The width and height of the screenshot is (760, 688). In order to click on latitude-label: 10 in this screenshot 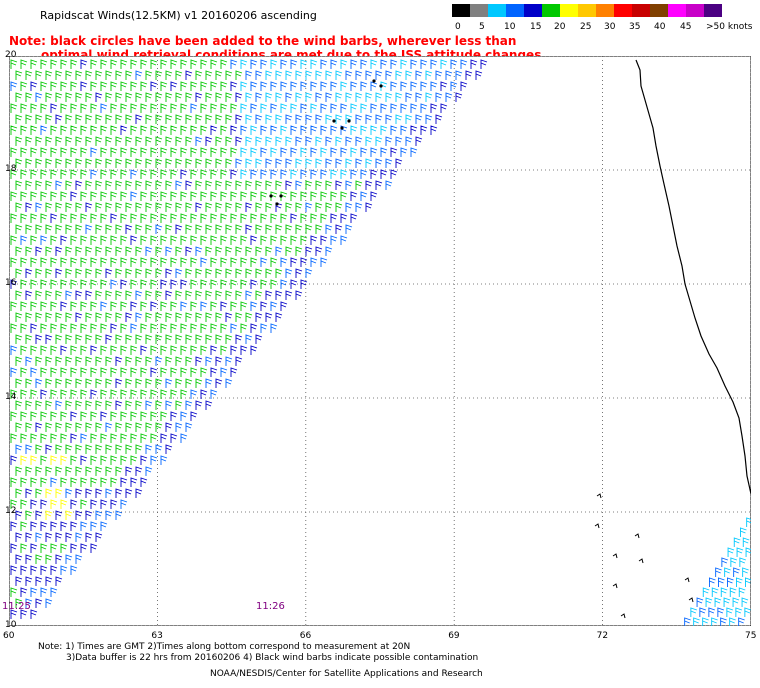, I will do `click(11, 625)`.